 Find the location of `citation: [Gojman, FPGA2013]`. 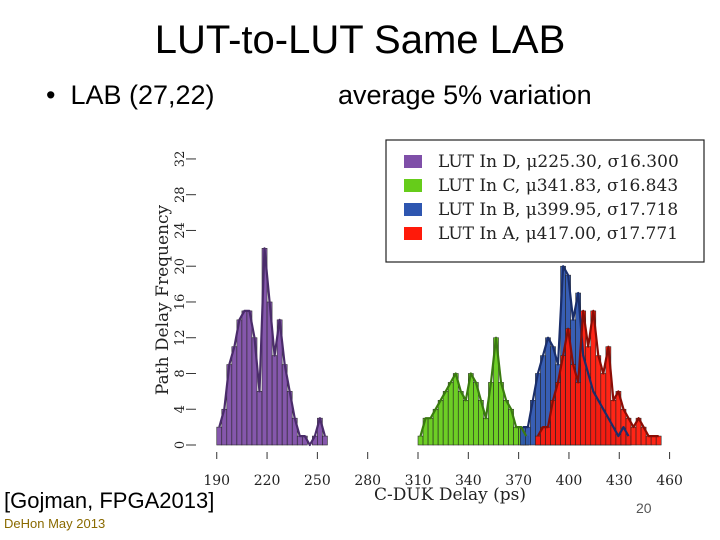

citation: [Gojman, FPGA2013] is located at coordinates (109, 500).